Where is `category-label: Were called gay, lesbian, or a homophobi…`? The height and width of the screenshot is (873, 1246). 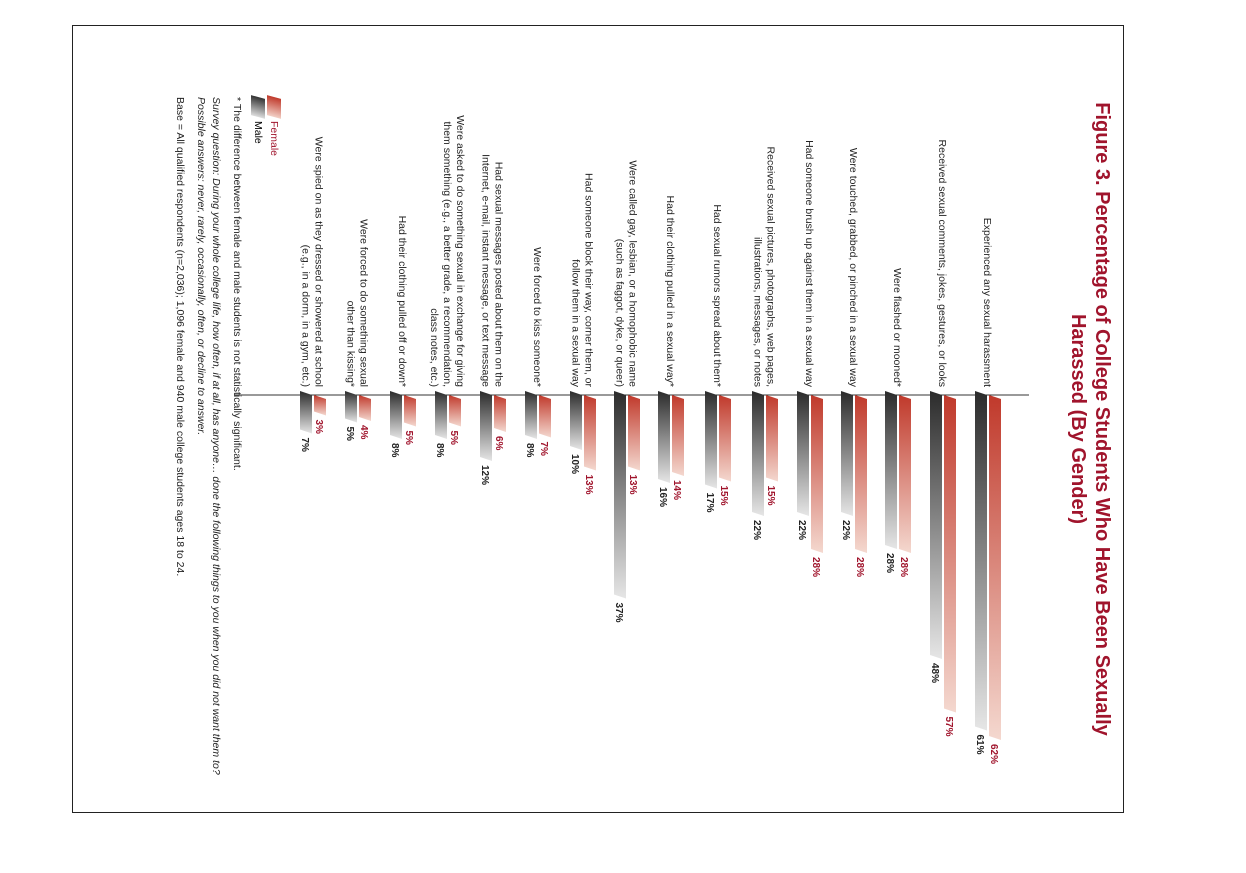
category-label: Were called gay, lesbian, or a homophobi… is located at coordinates (633, 273).